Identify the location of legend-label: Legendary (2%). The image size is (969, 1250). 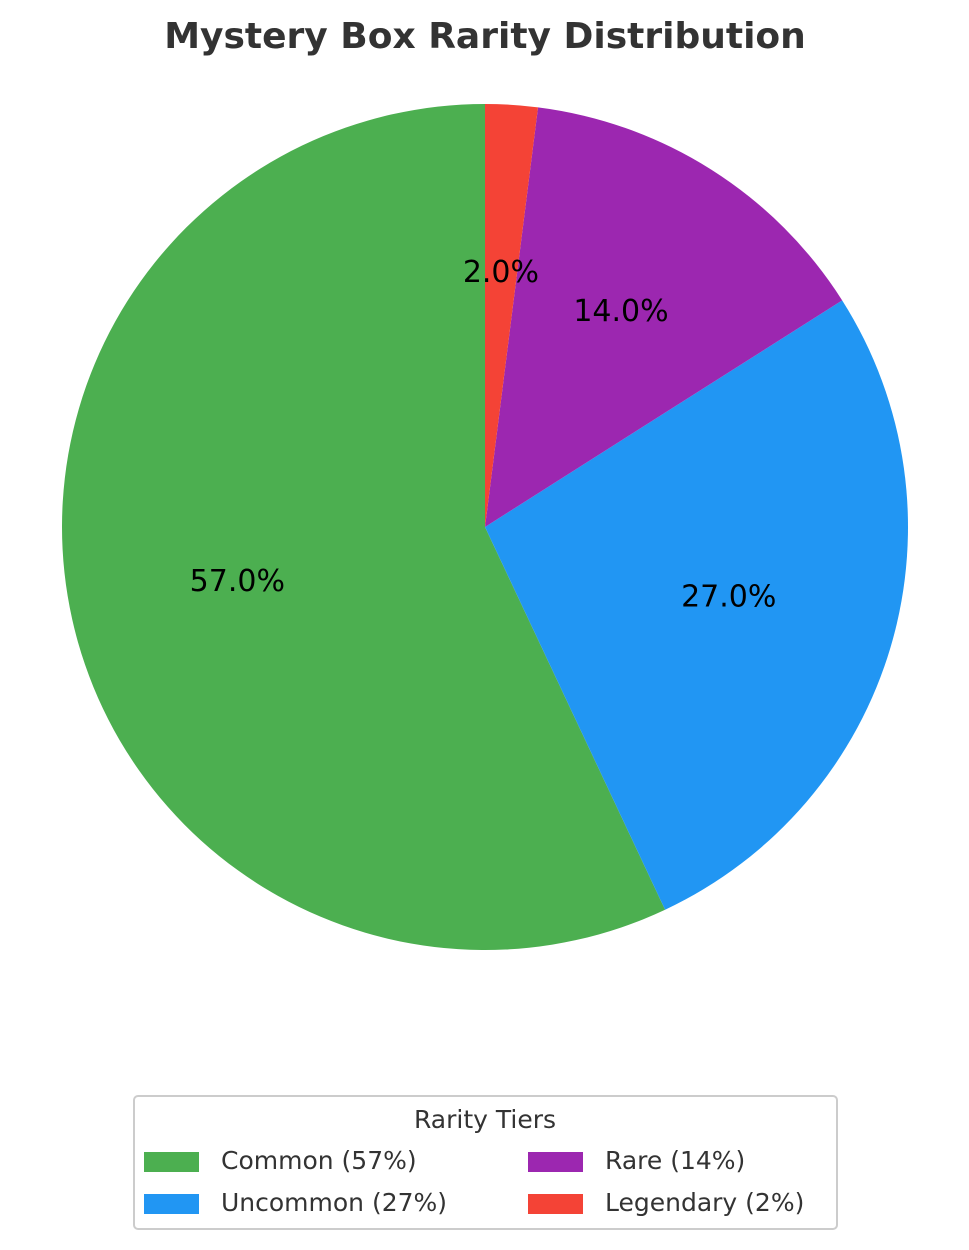
(704, 1202).